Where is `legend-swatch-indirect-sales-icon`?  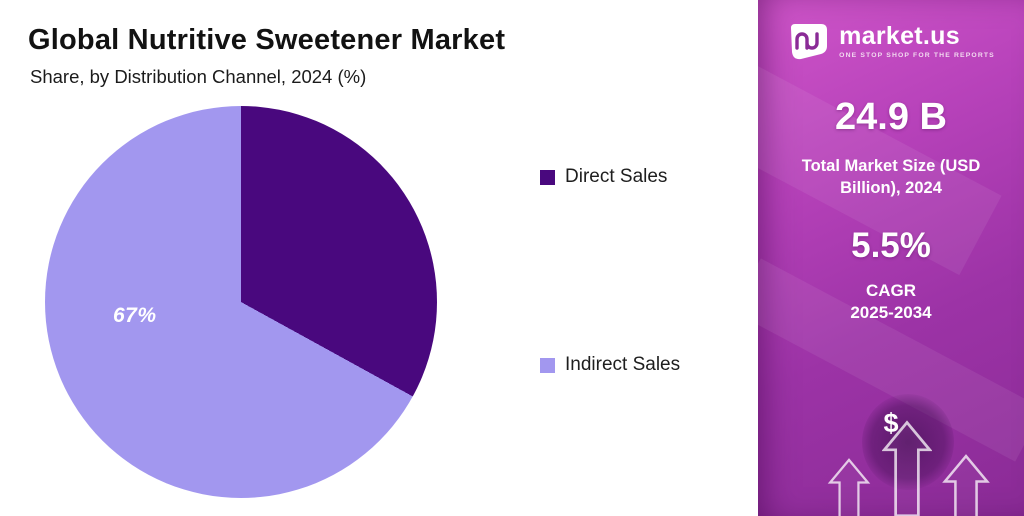
legend-swatch-indirect-sales-icon is located at coordinates (547, 365).